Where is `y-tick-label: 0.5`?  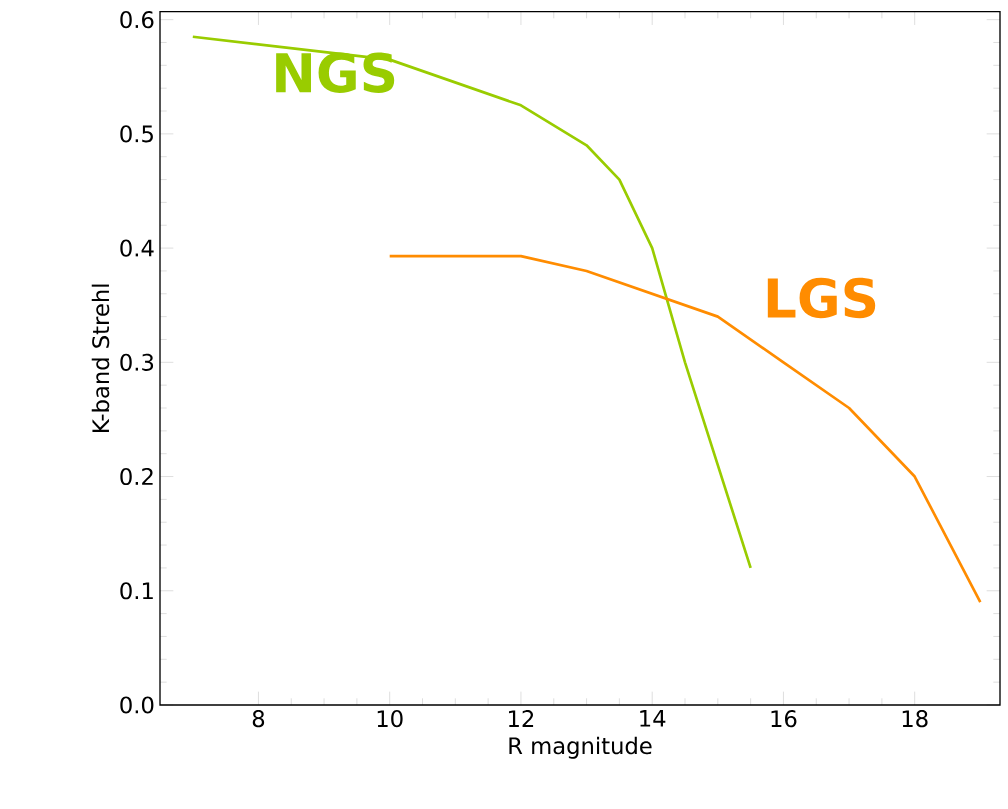
y-tick-label: 0.5 is located at coordinates (136, 134).